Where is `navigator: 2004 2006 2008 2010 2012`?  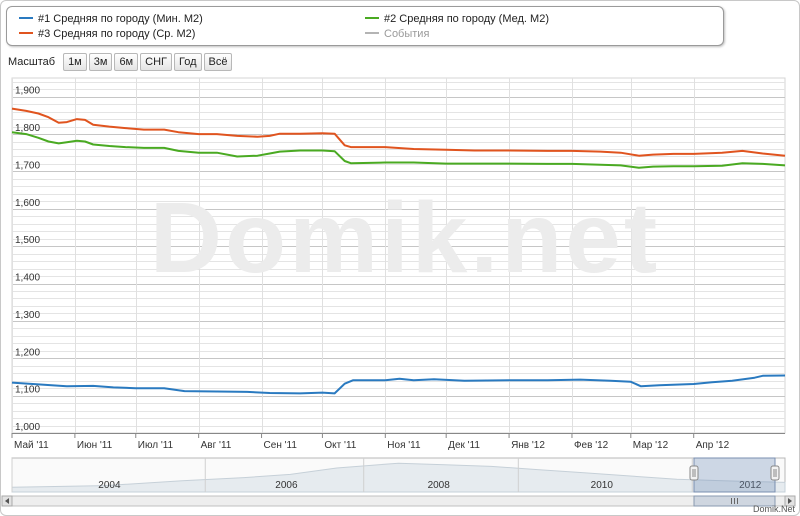 navigator: 2004 2006 2008 2010 2012 is located at coordinates (398, 482).